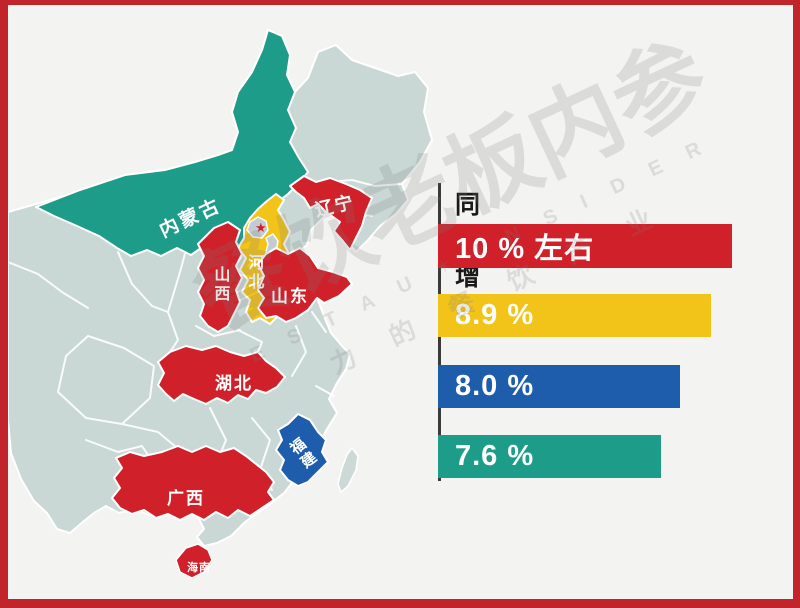 The image size is (800, 608). I want to click on growth-bar-teal-label: 7.6 %, so click(495, 456).